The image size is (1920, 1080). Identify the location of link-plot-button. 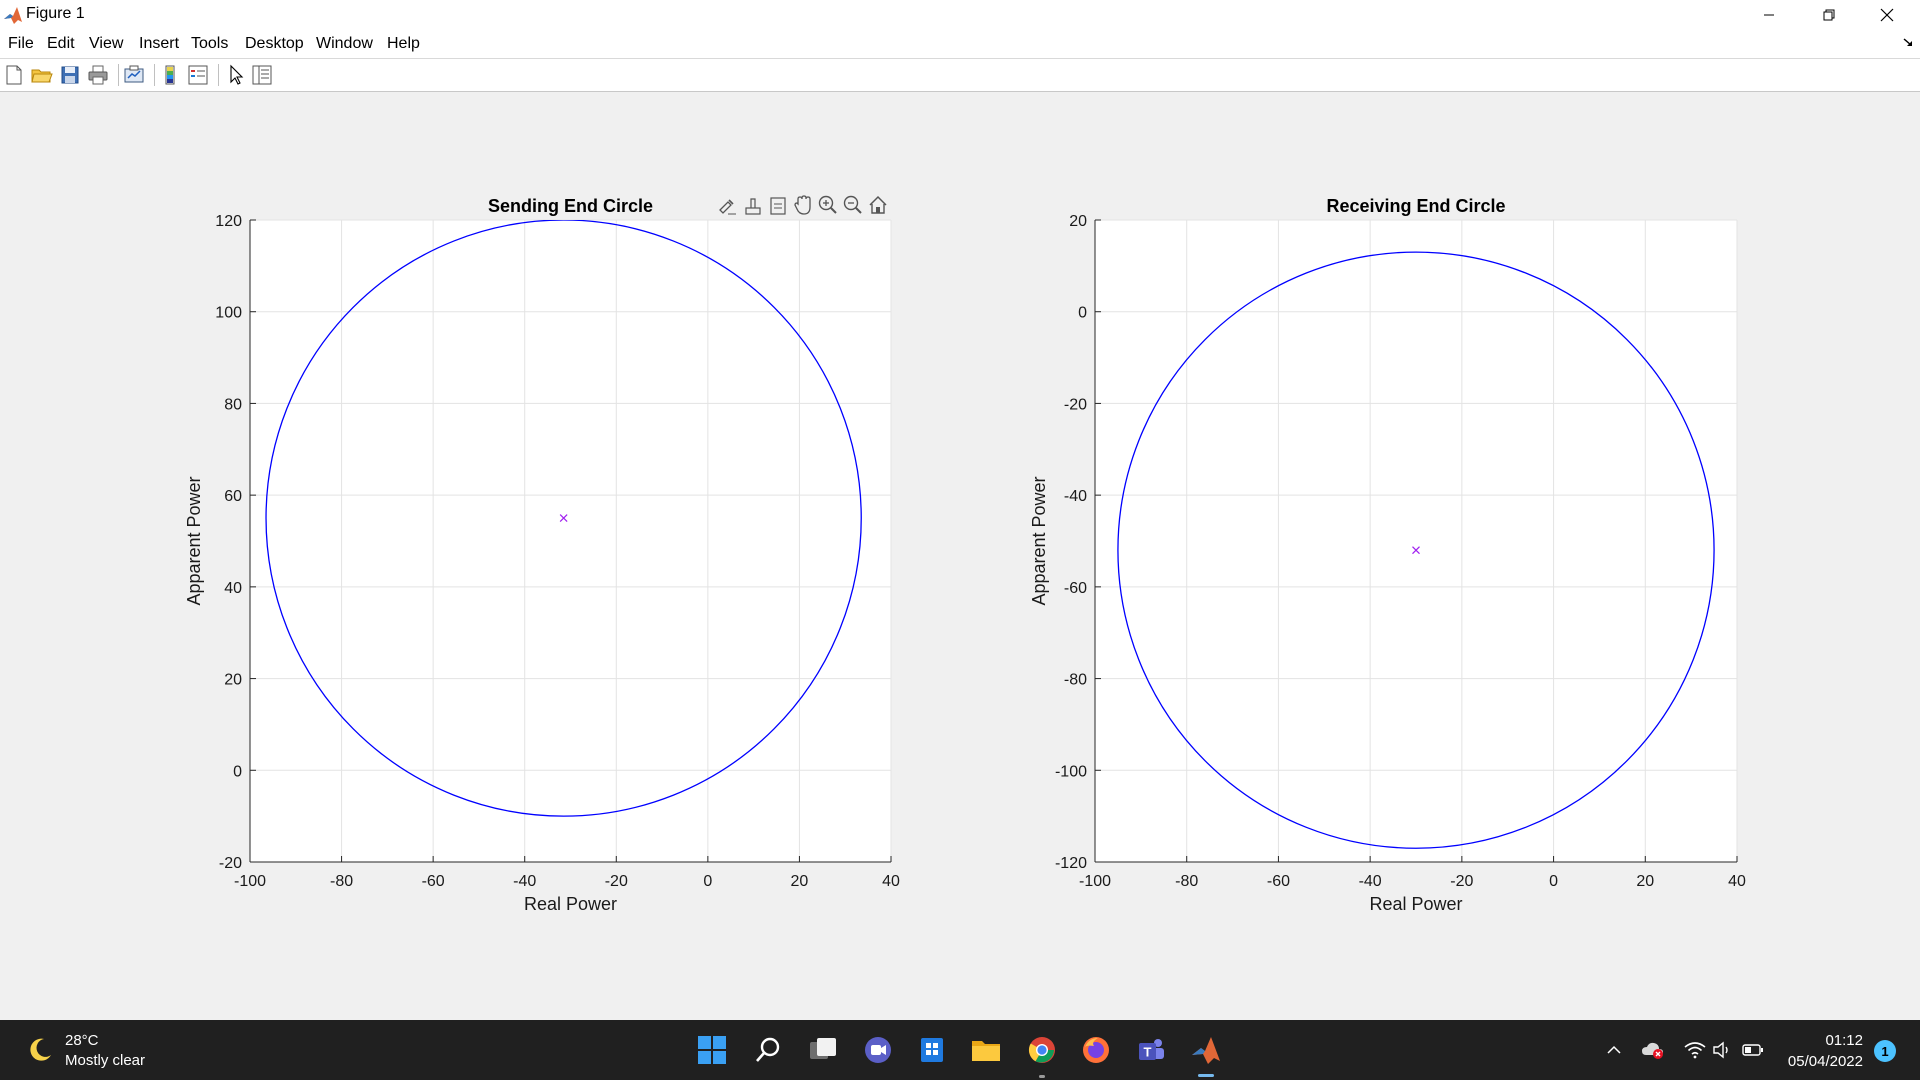
(134, 75).